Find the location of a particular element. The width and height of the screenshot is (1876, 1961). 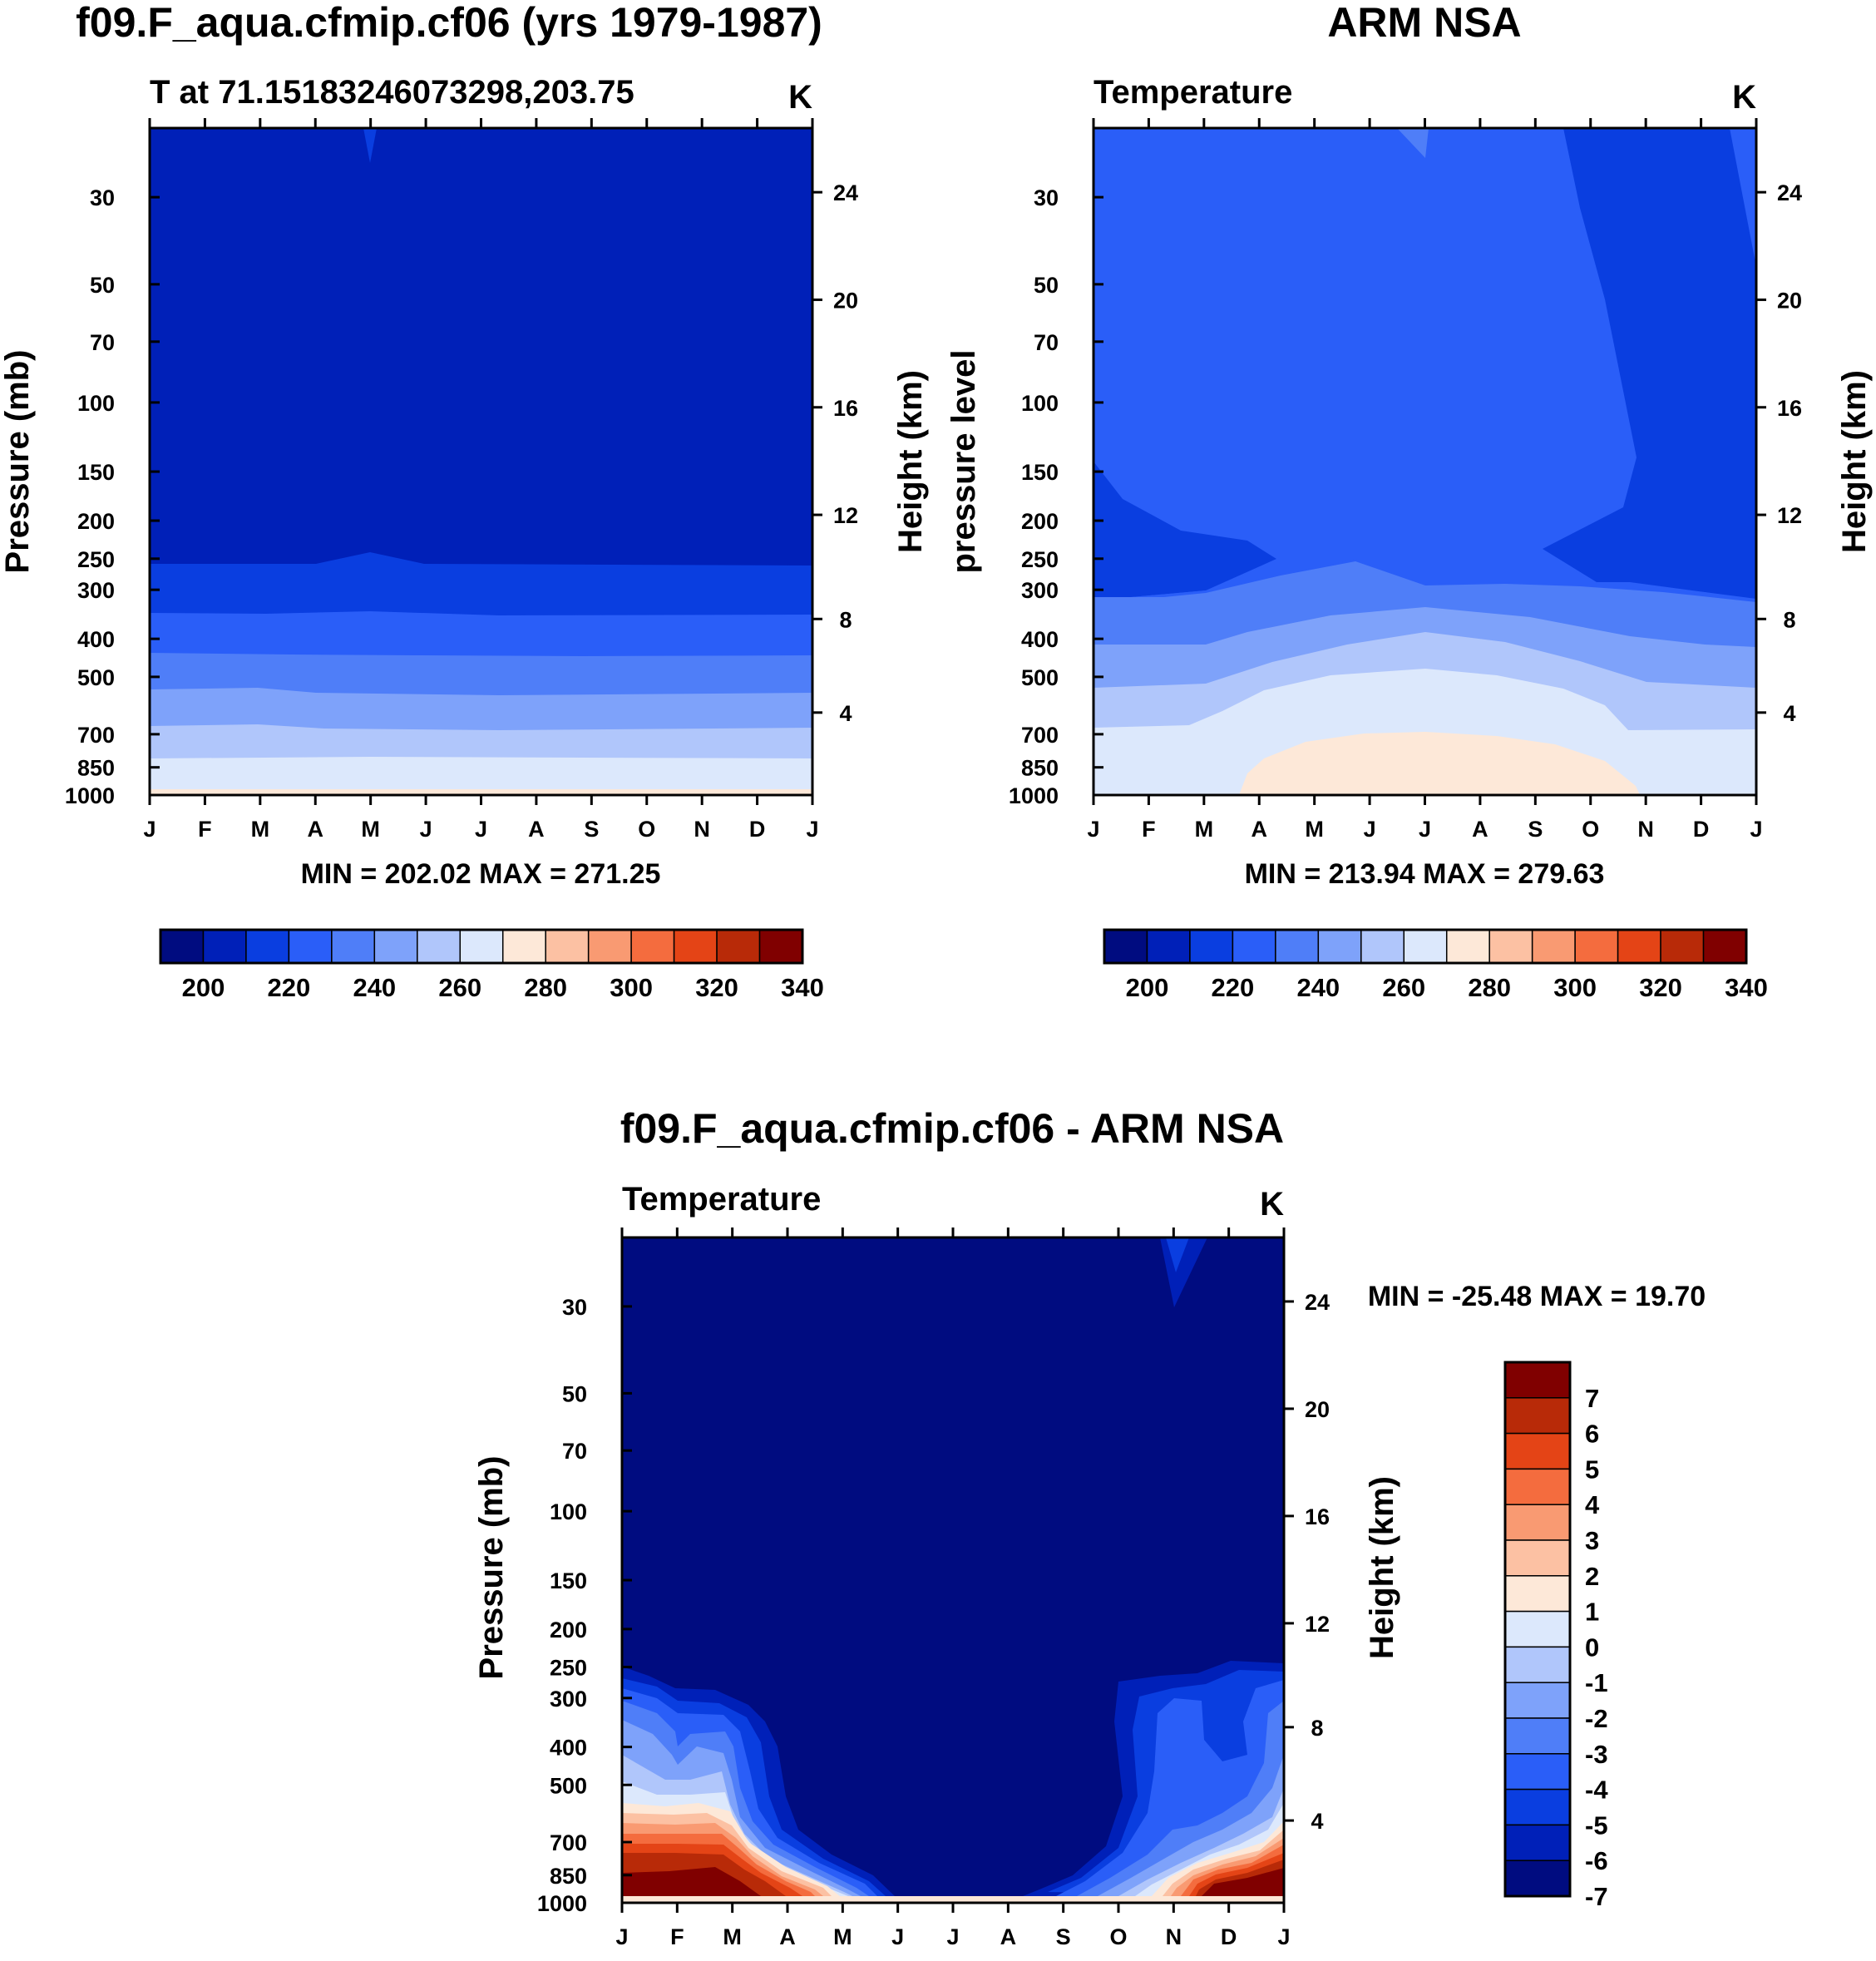

arm-colorbar: 200 220 240 260 280 300 320 340 is located at coordinates (1435, 965).